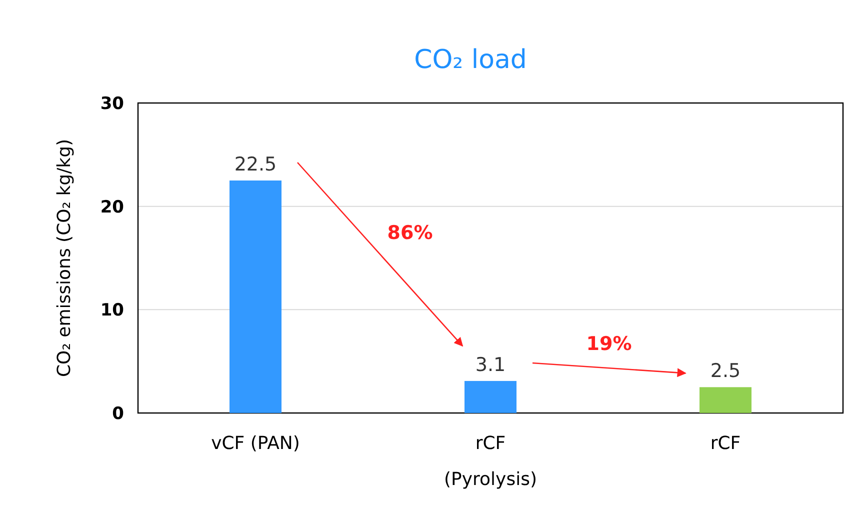  Describe the element at coordinates (112, 207) in the screenshot. I see `y-tick-label: 20` at that location.